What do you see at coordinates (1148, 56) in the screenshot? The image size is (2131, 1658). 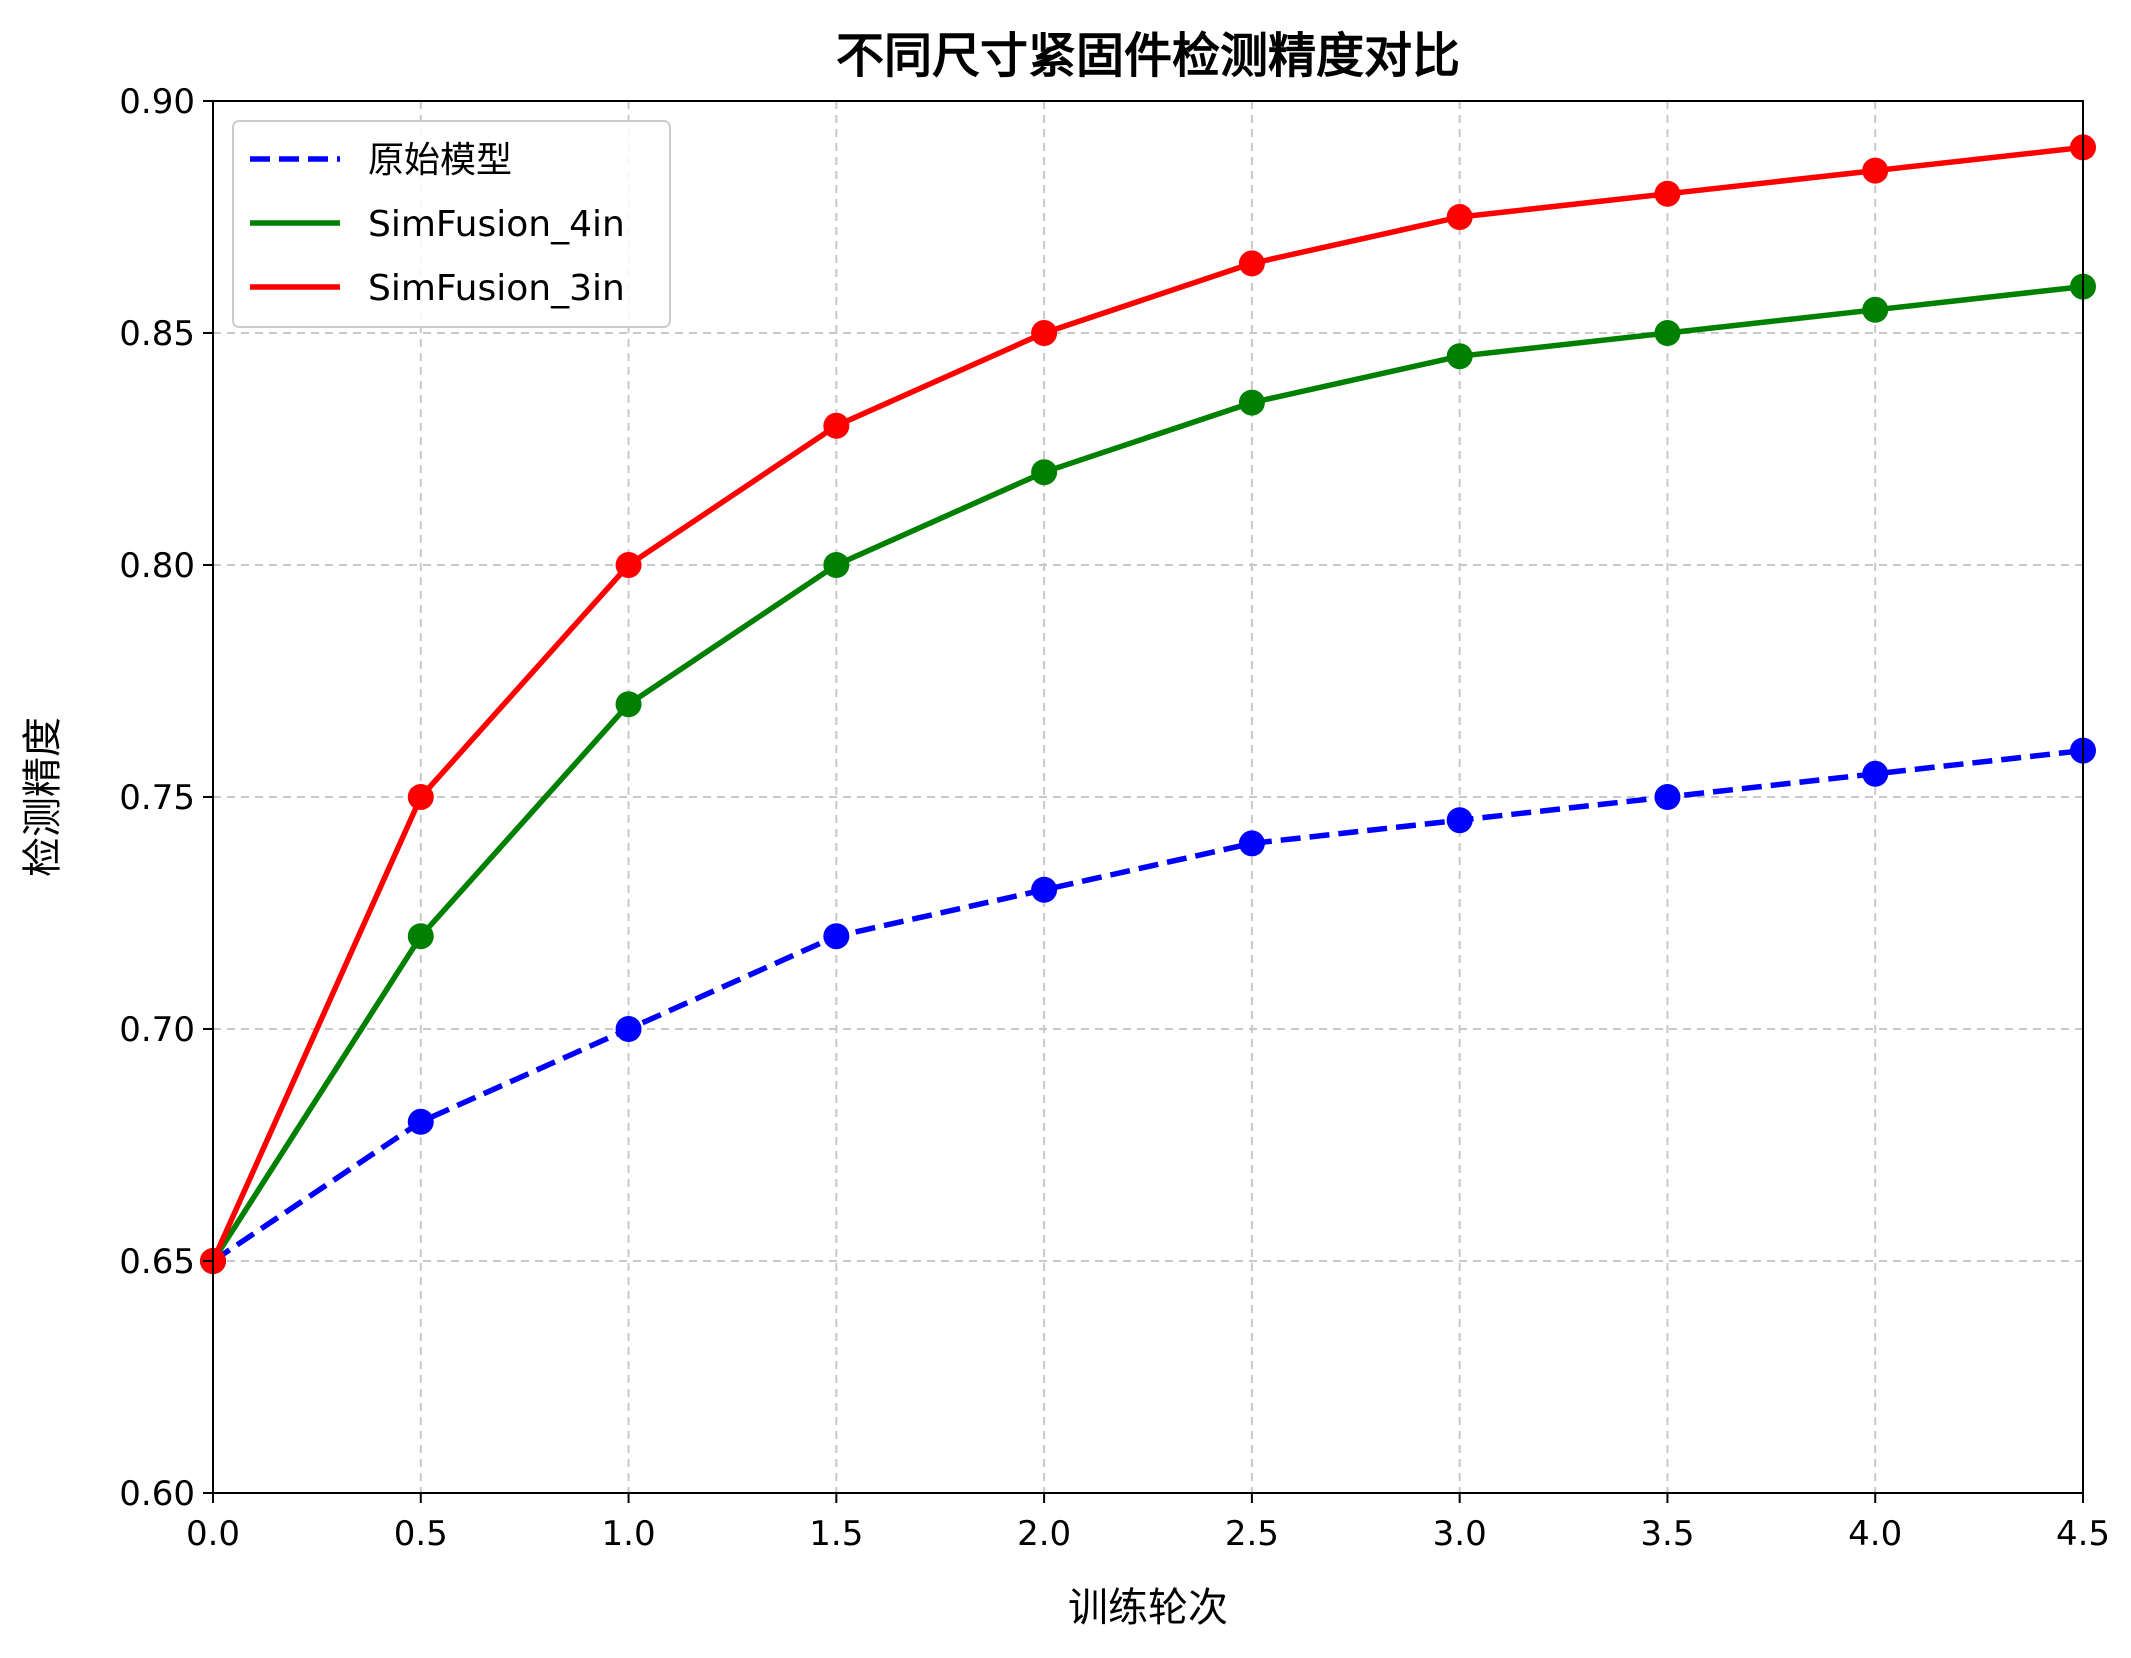 I see `chart-title: 不同尺寸紧固件检测精度对比` at bounding box center [1148, 56].